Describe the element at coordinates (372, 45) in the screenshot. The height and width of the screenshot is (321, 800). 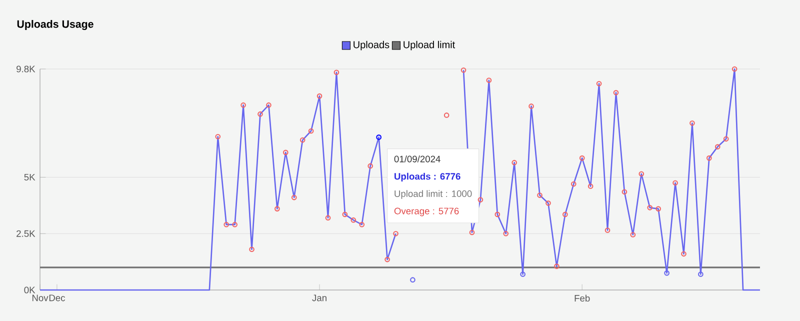
I see `legend-label: Uploads` at that location.